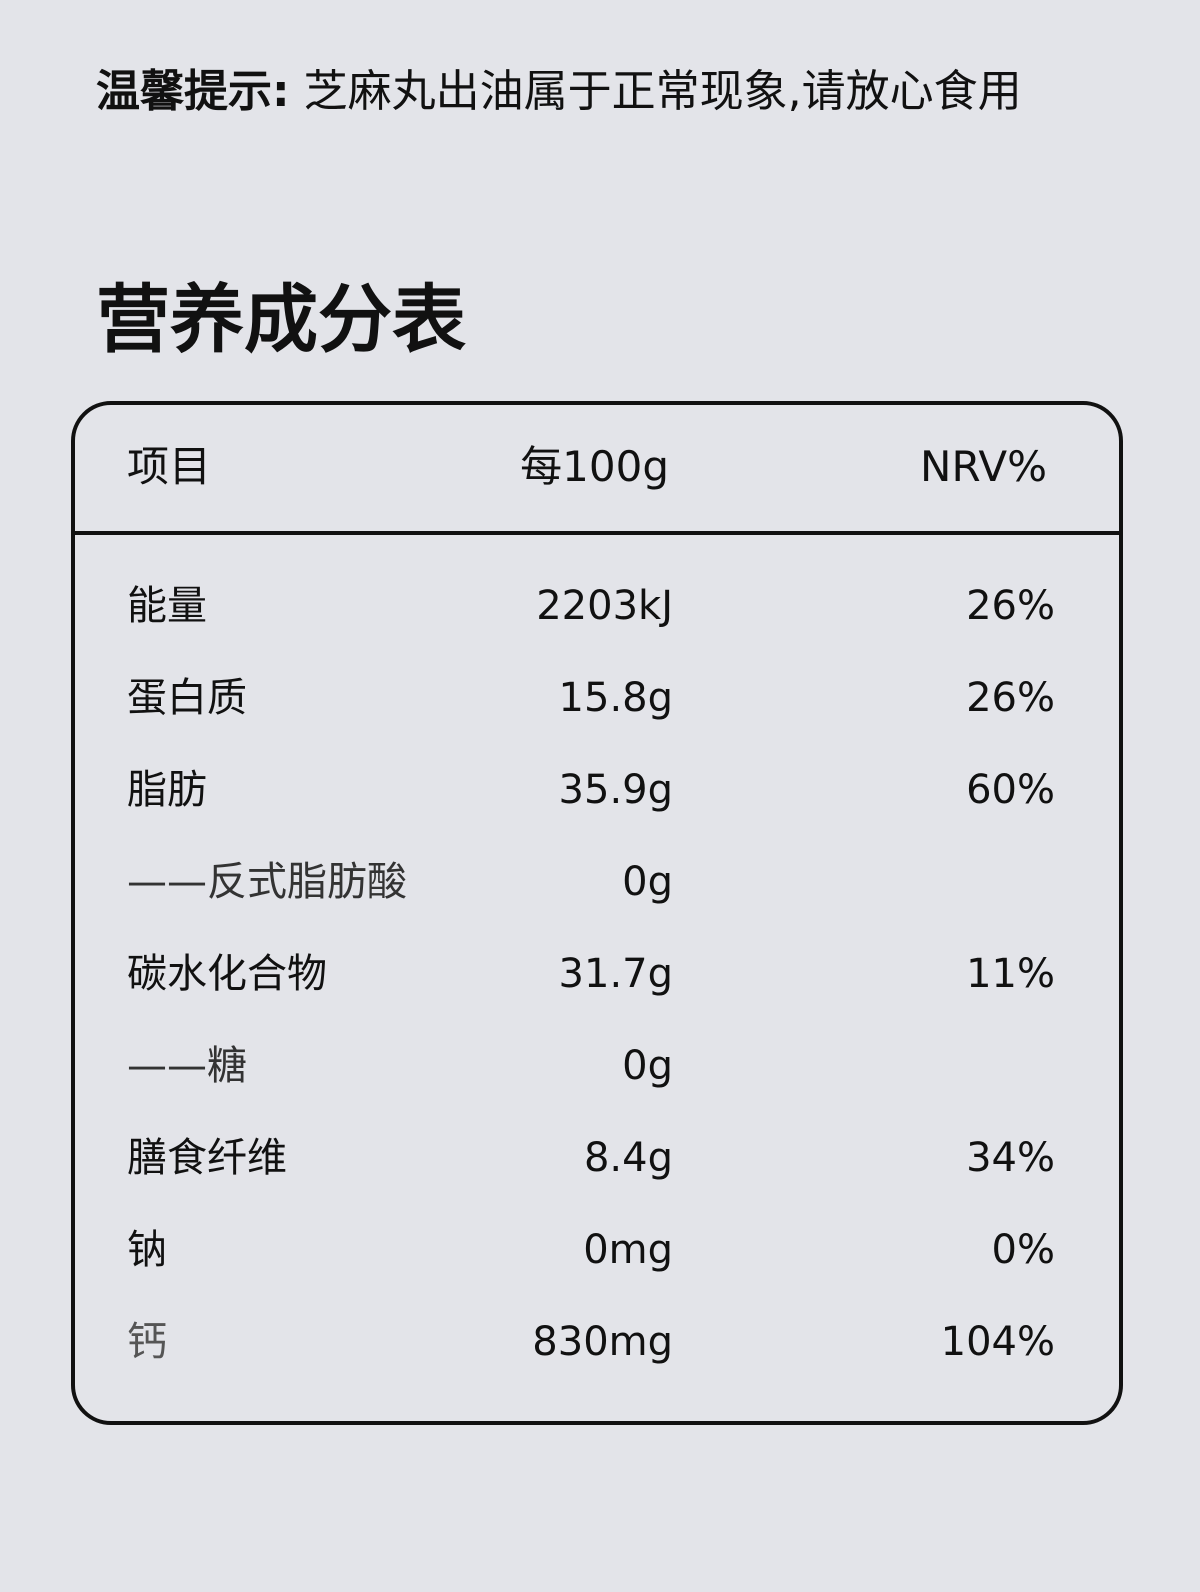 The image size is (1200, 1592). Describe the element at coordinates (267, 882) in the screenshot. I see `row-name: ——反式脂肪酸` at that location.